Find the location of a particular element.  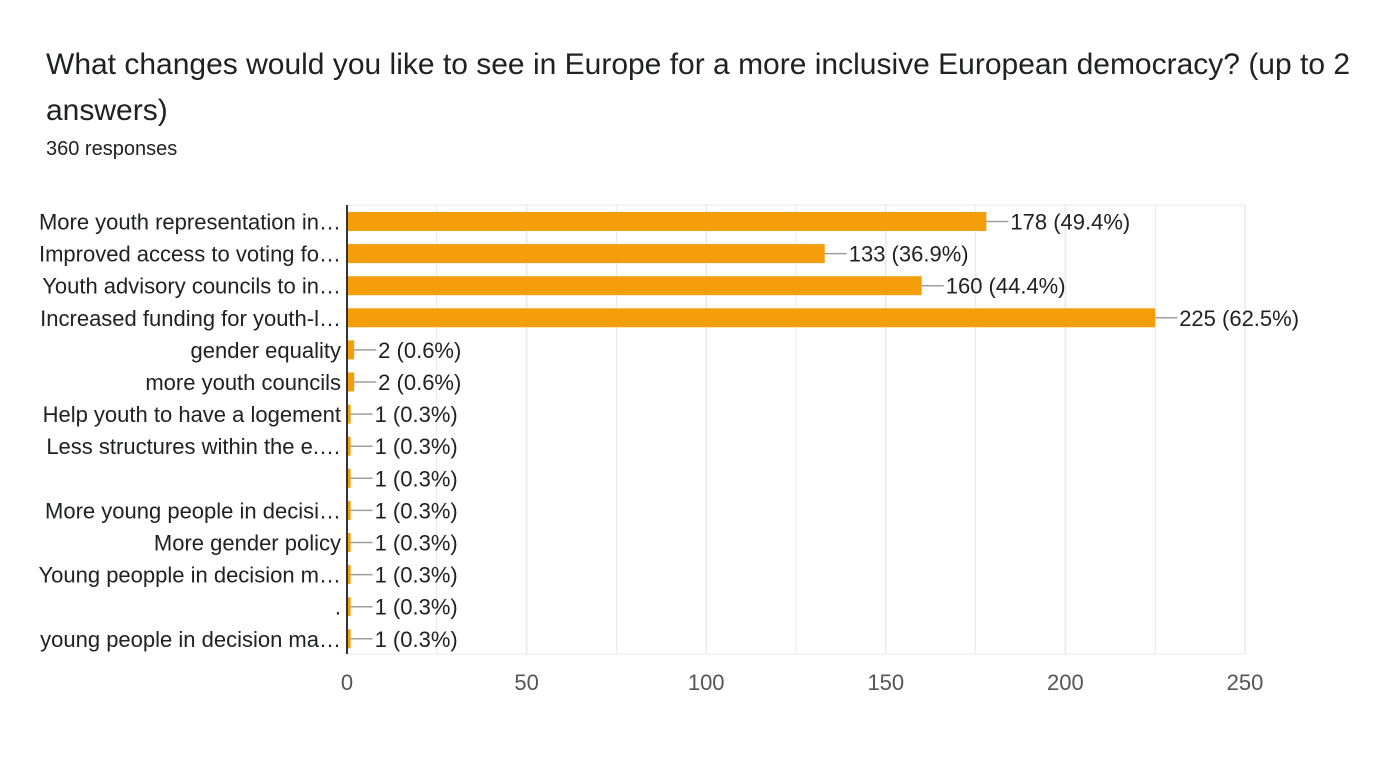

x-tick-label: 250 is located at coordinates (1245, 682).